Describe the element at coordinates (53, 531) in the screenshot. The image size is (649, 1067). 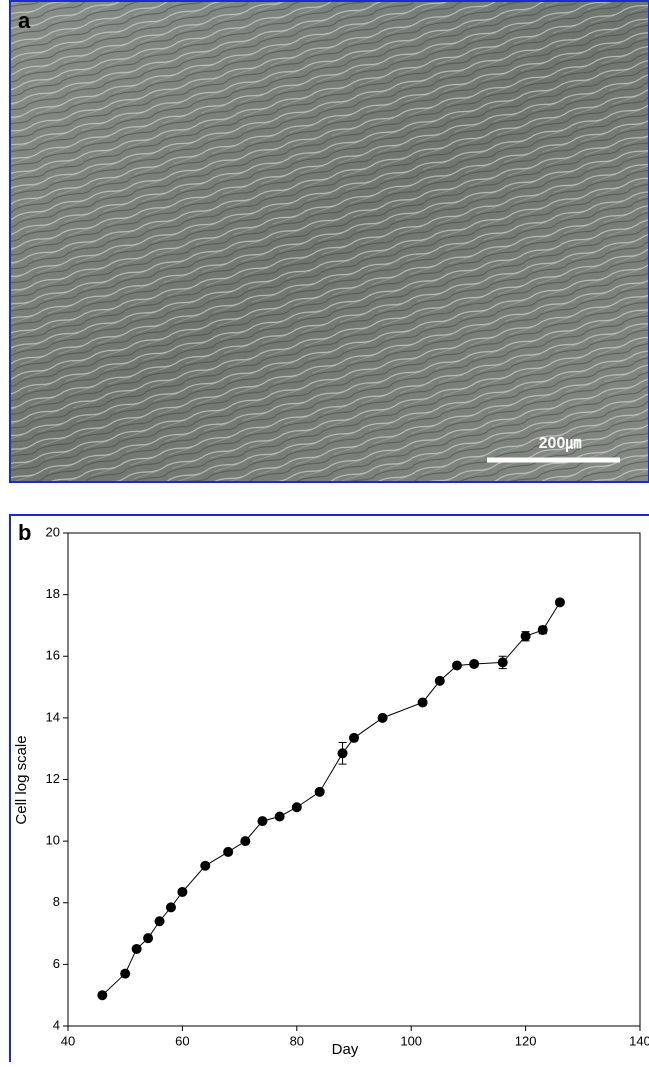
I see `y-tick-label: 20` at that location.